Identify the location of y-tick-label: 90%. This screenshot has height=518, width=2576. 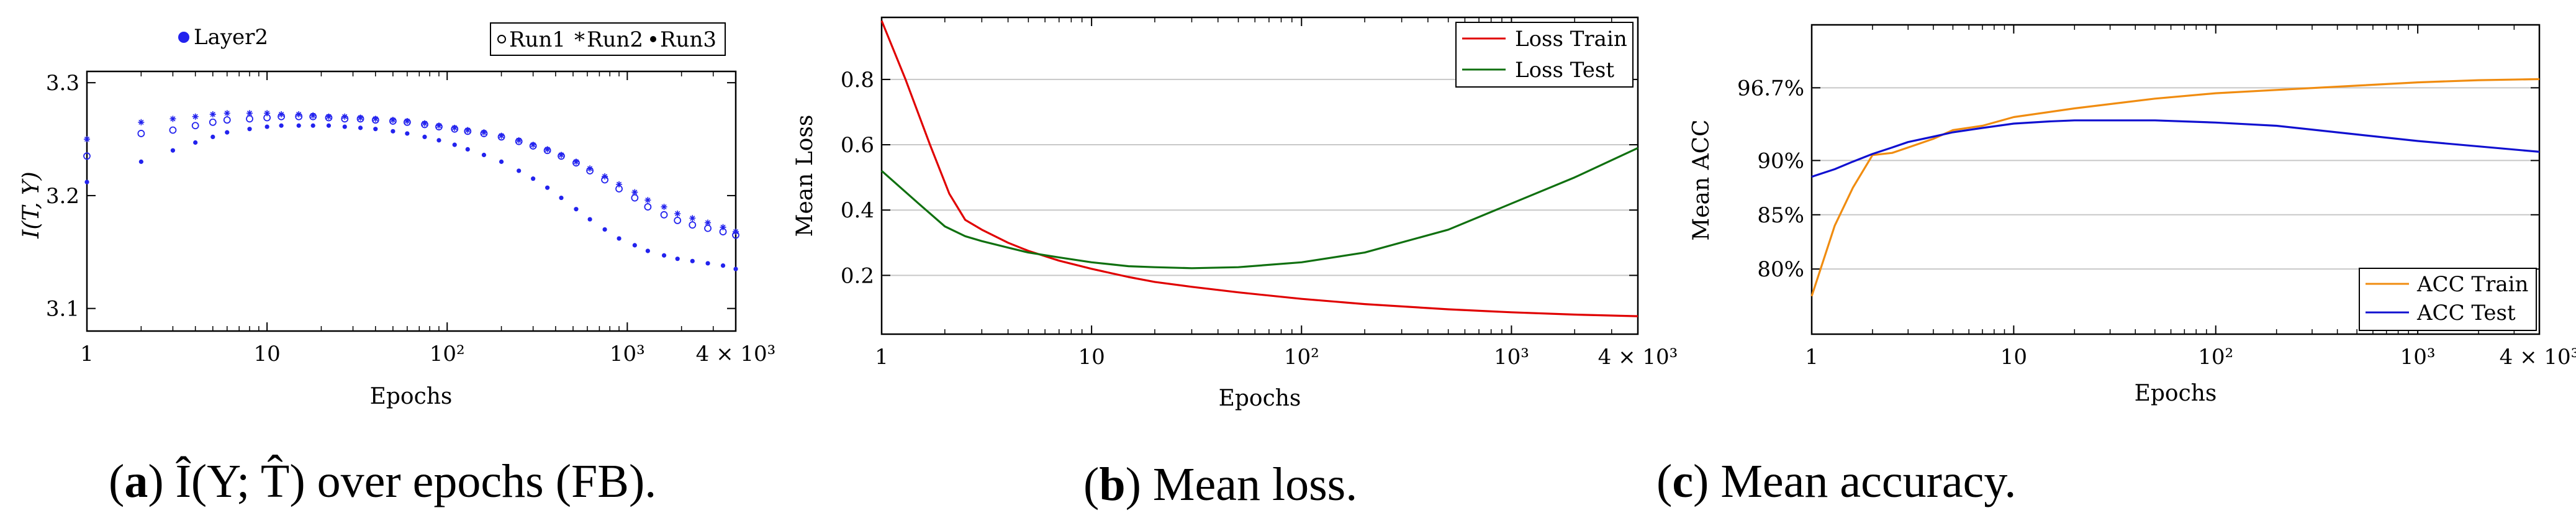
(1780, 160).